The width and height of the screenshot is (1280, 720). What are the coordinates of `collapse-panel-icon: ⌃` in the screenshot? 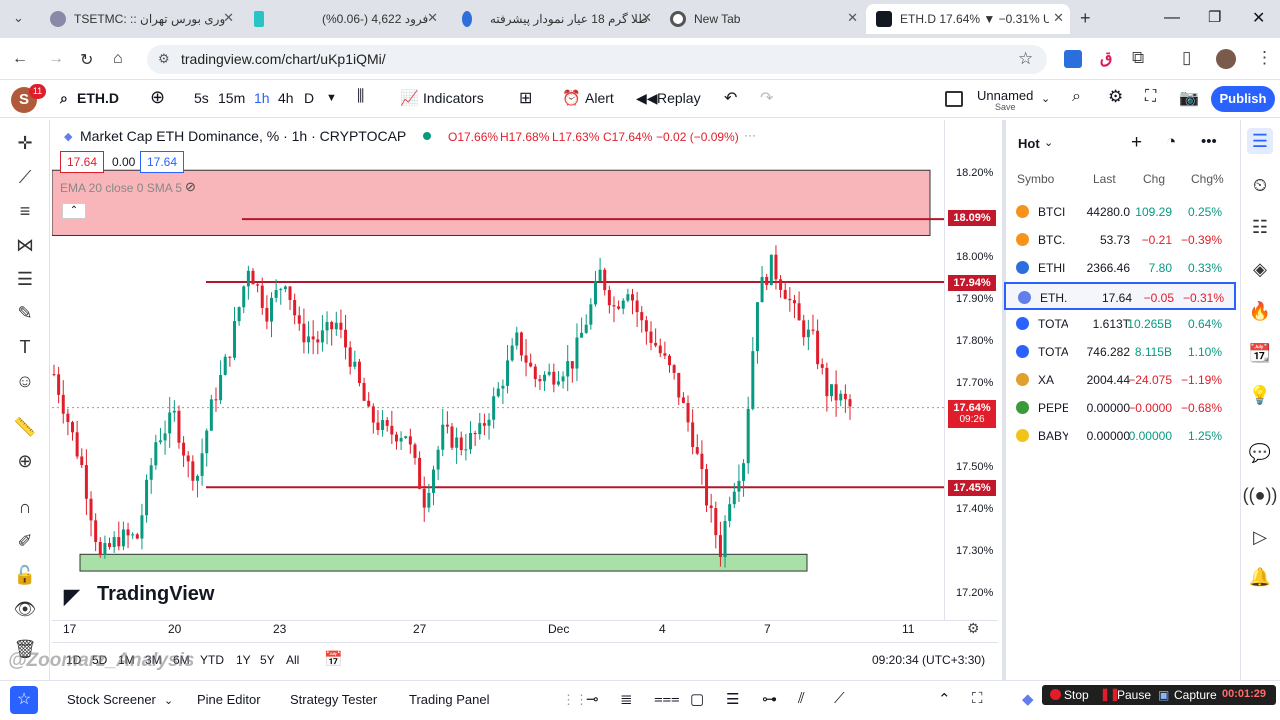 It's located at (944, 699).